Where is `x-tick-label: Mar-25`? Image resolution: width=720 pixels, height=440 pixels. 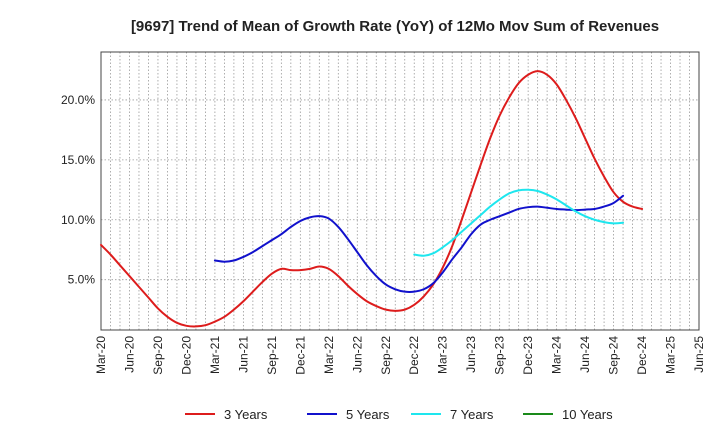
x-tick-label: Mar-25 is located at coordinates (671, 355).